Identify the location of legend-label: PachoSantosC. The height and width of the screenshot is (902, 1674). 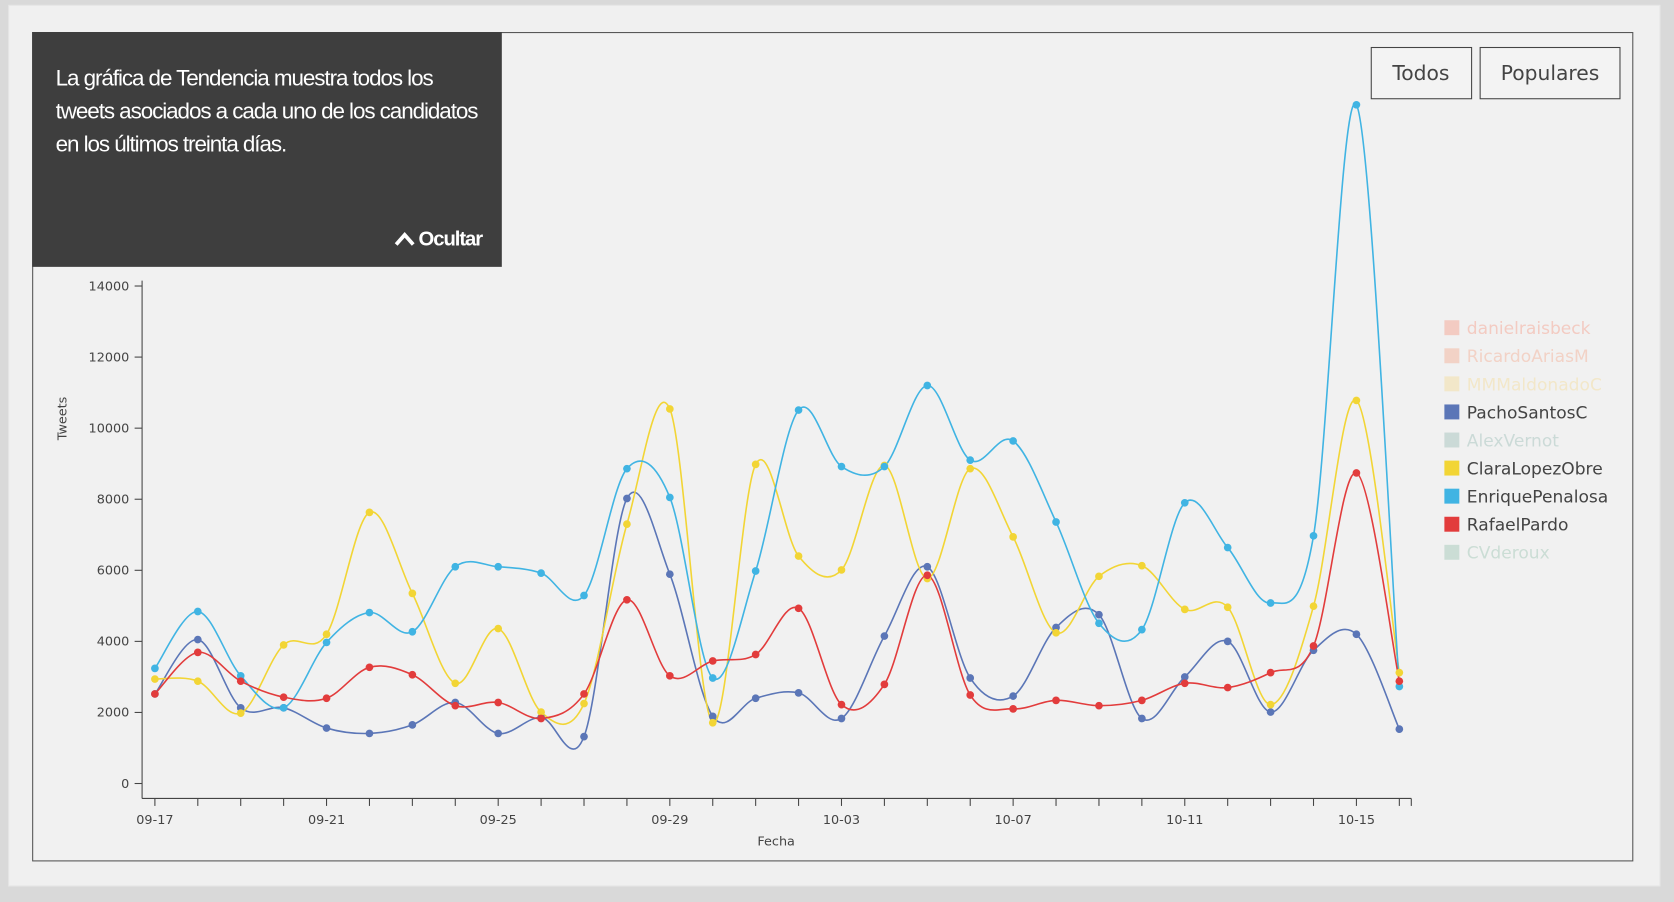
(1527, 413).